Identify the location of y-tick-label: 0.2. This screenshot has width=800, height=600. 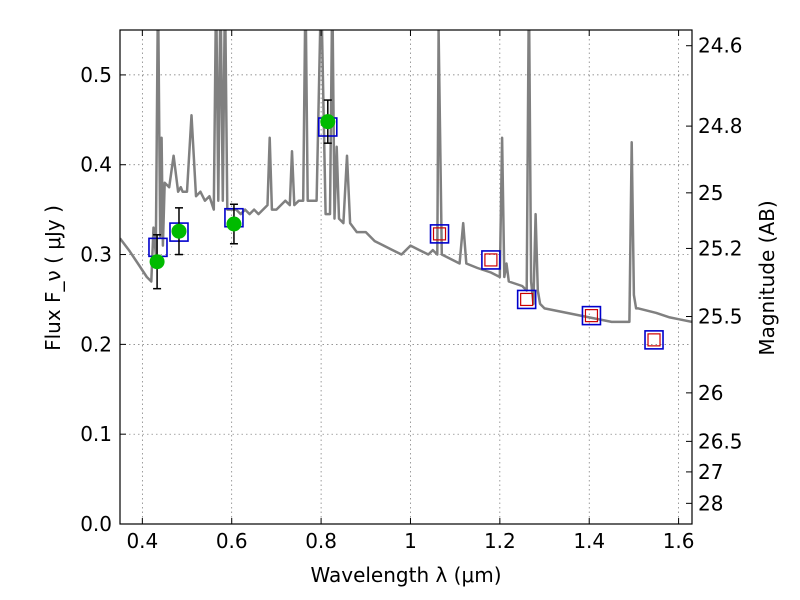
(96, 344).